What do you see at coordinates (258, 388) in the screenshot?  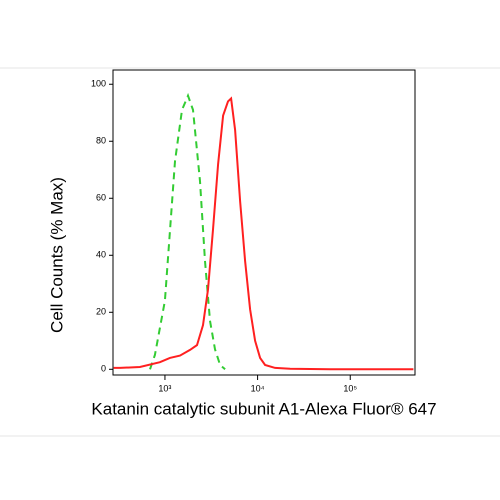 I see `x-tick-label: 10⁴` at bounding box center [258, 388].